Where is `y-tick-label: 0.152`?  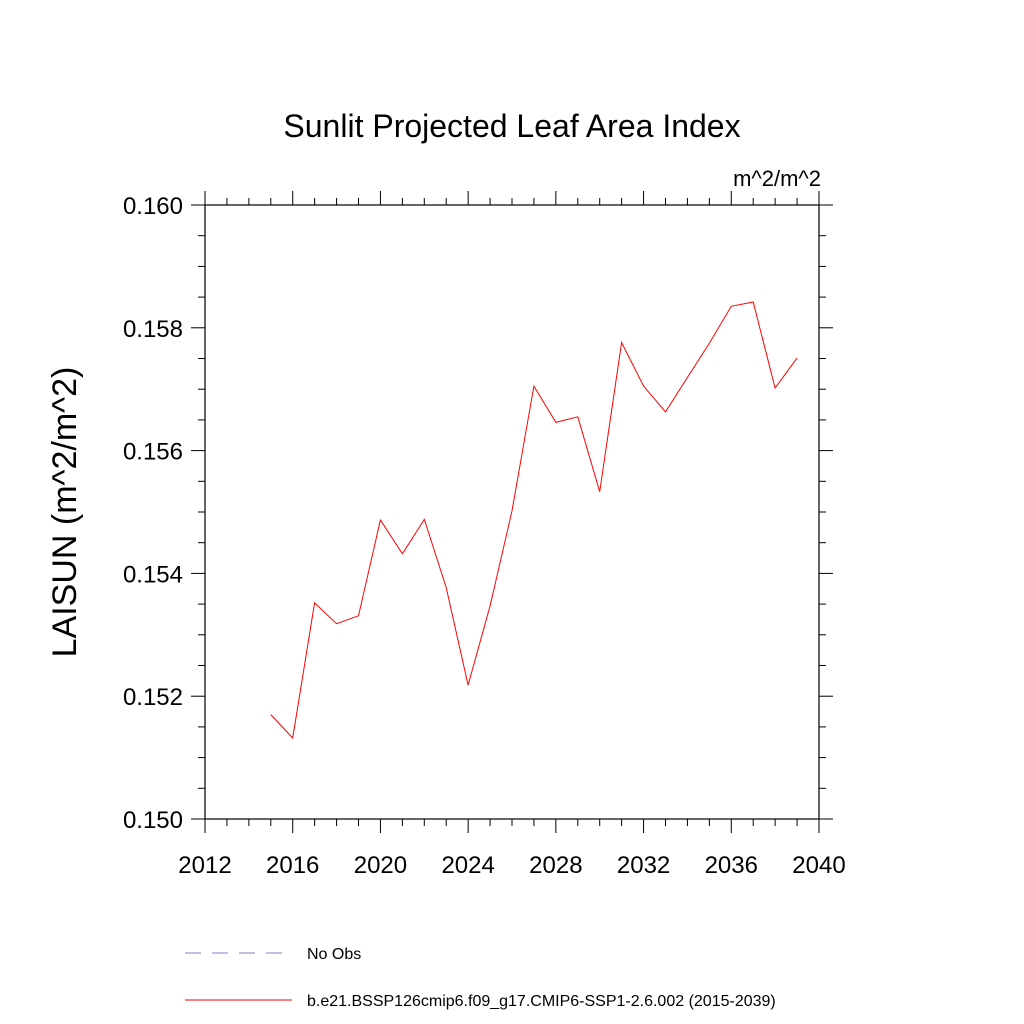
y-tick-label: 0.152 is located at coordinates (153, 697).